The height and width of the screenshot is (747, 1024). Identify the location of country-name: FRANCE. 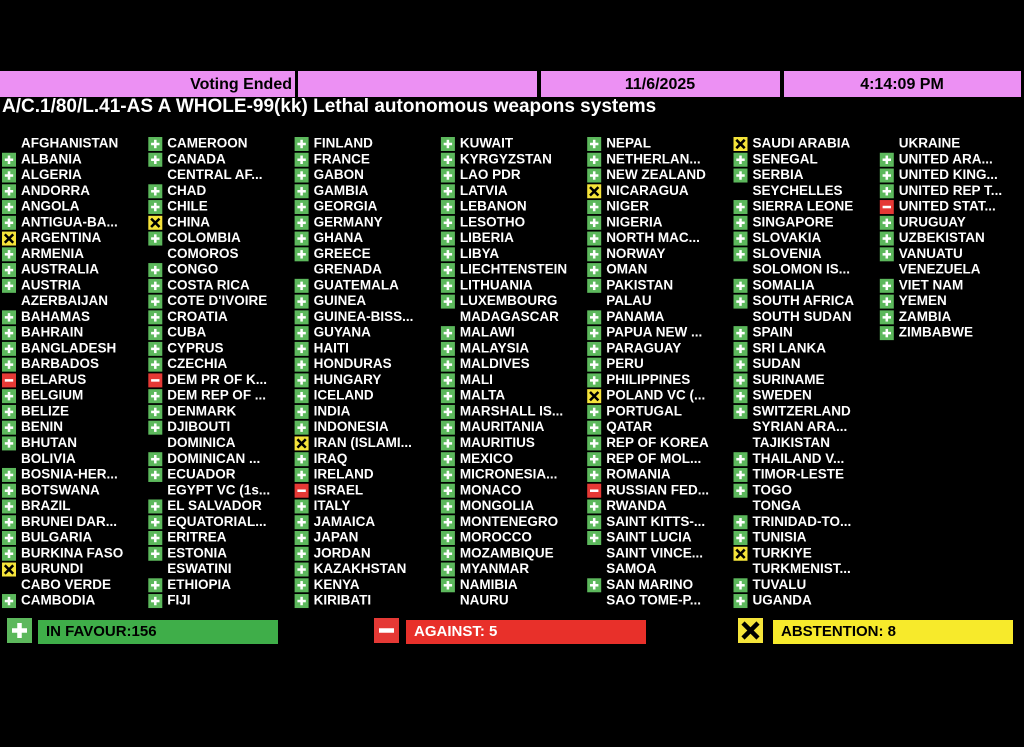
(342, 158).